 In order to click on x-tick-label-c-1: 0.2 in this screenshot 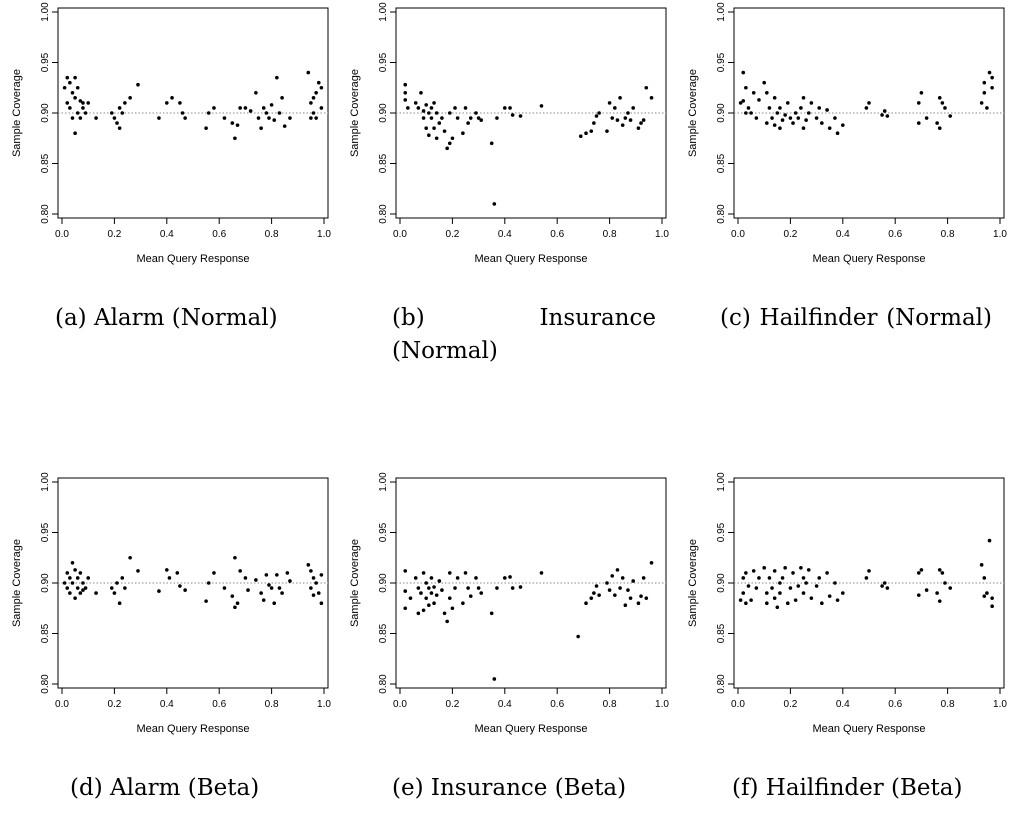, I will do `click(790, 234)`.